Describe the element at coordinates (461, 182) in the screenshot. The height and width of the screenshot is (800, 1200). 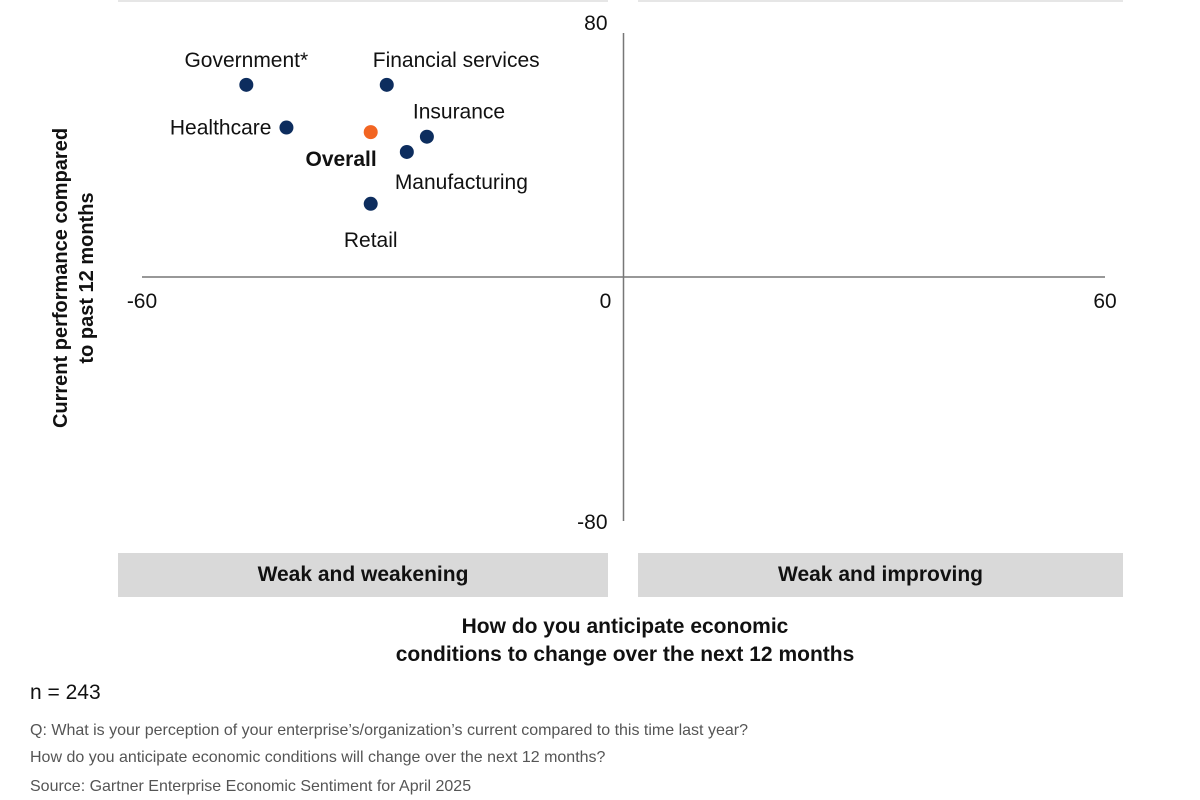
I see `point-label-manufacturing: Manufacturing` at that location.